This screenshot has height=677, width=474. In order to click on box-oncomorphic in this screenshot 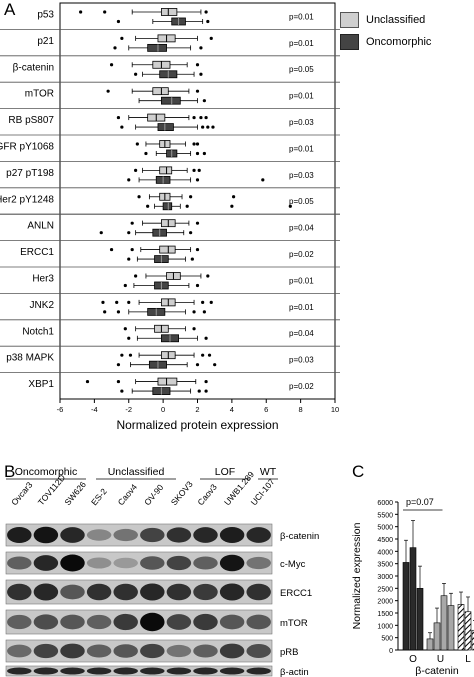, I will do `click(171, 100)`.